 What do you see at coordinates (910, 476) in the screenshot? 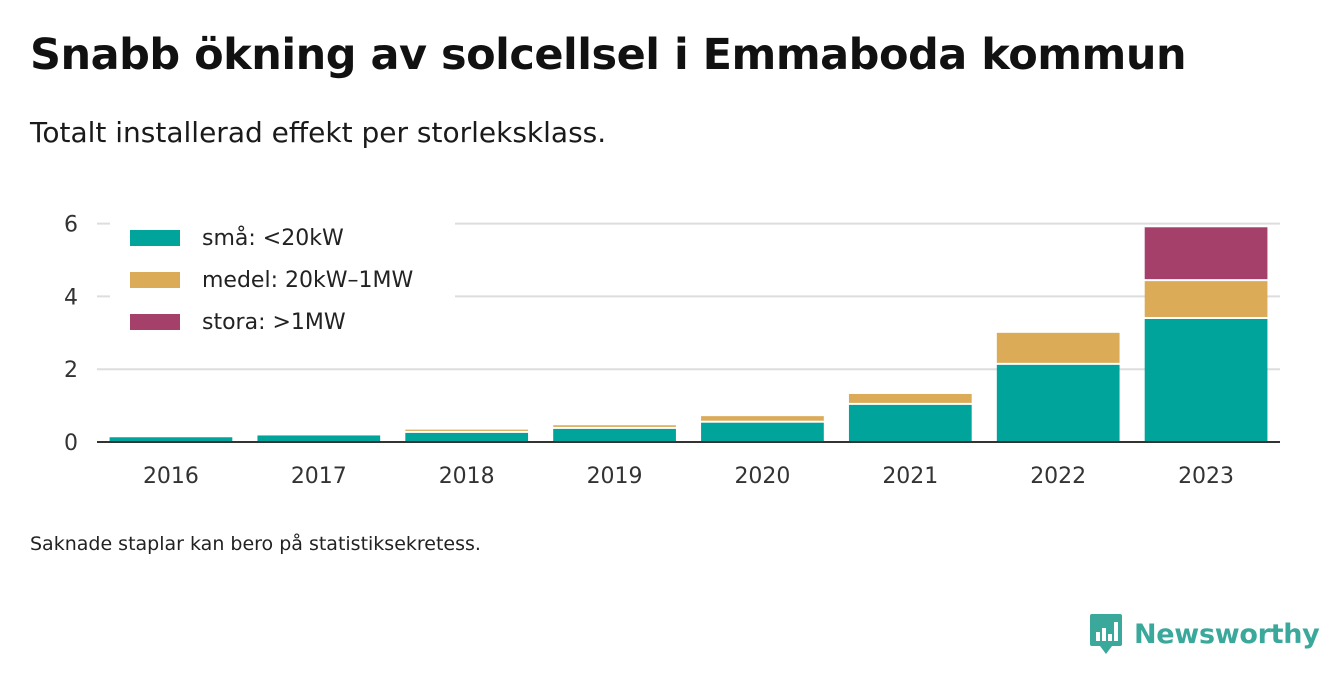
I see `x-tick-label: 2021` at bounding box center [910, 476].